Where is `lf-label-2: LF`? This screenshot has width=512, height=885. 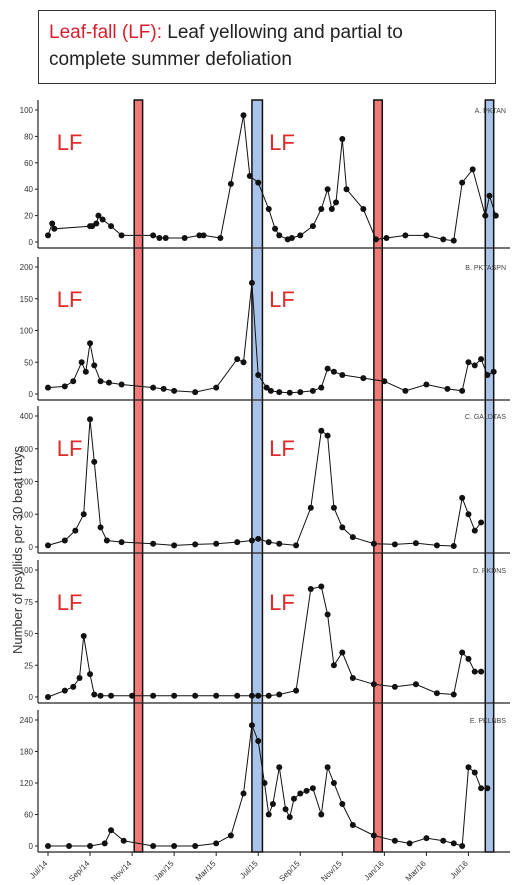
lf-label-2: LF is located at coordinates (282, 142).